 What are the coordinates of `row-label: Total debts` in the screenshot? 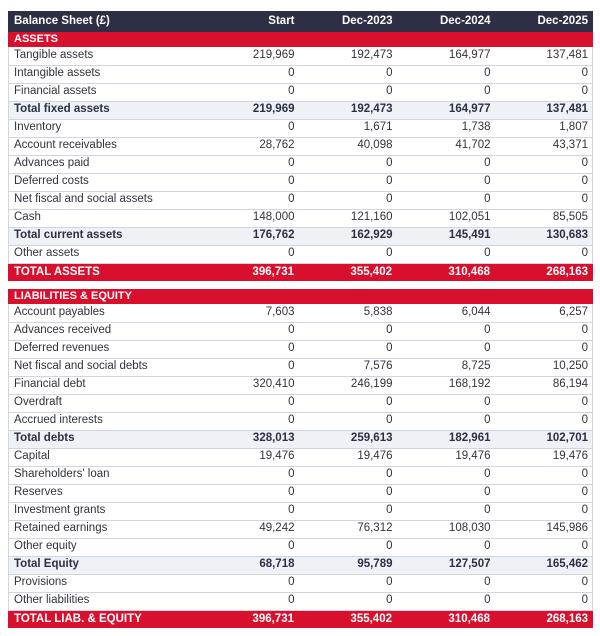 It's located at (104, 439).